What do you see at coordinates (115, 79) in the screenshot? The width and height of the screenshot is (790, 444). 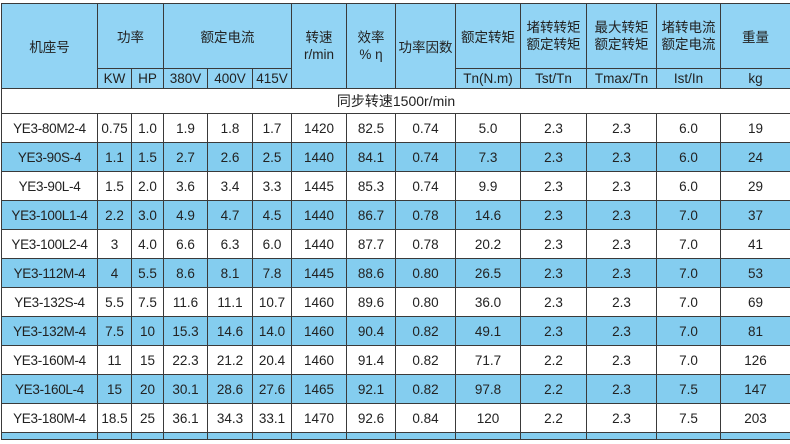 I see `header-kw: KW` at bounding box center [115, 79].